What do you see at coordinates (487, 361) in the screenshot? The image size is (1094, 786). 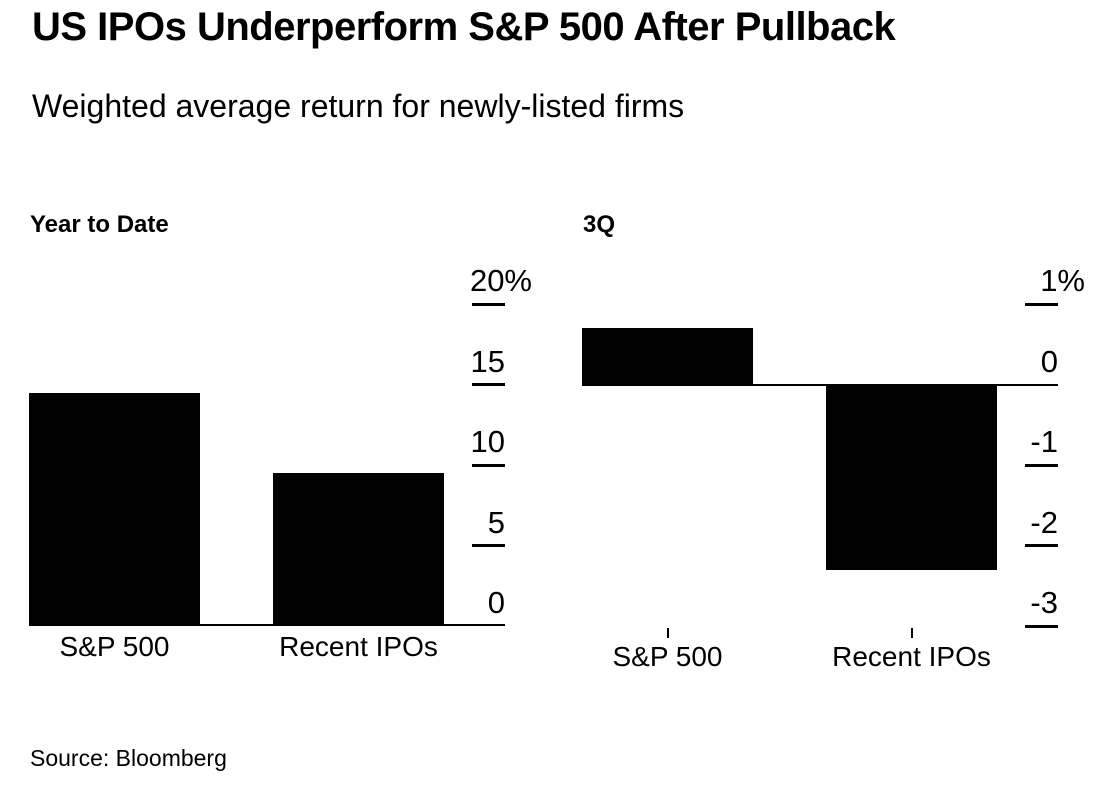 I see `y-axis-tick-label: 15` at bounding box center [487, 361].